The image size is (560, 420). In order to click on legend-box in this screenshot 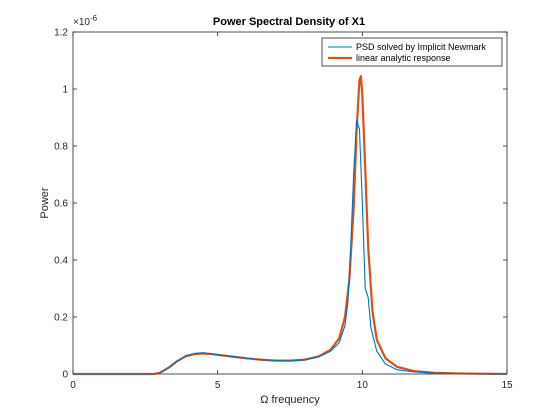, I will do `click(412, 52)`.